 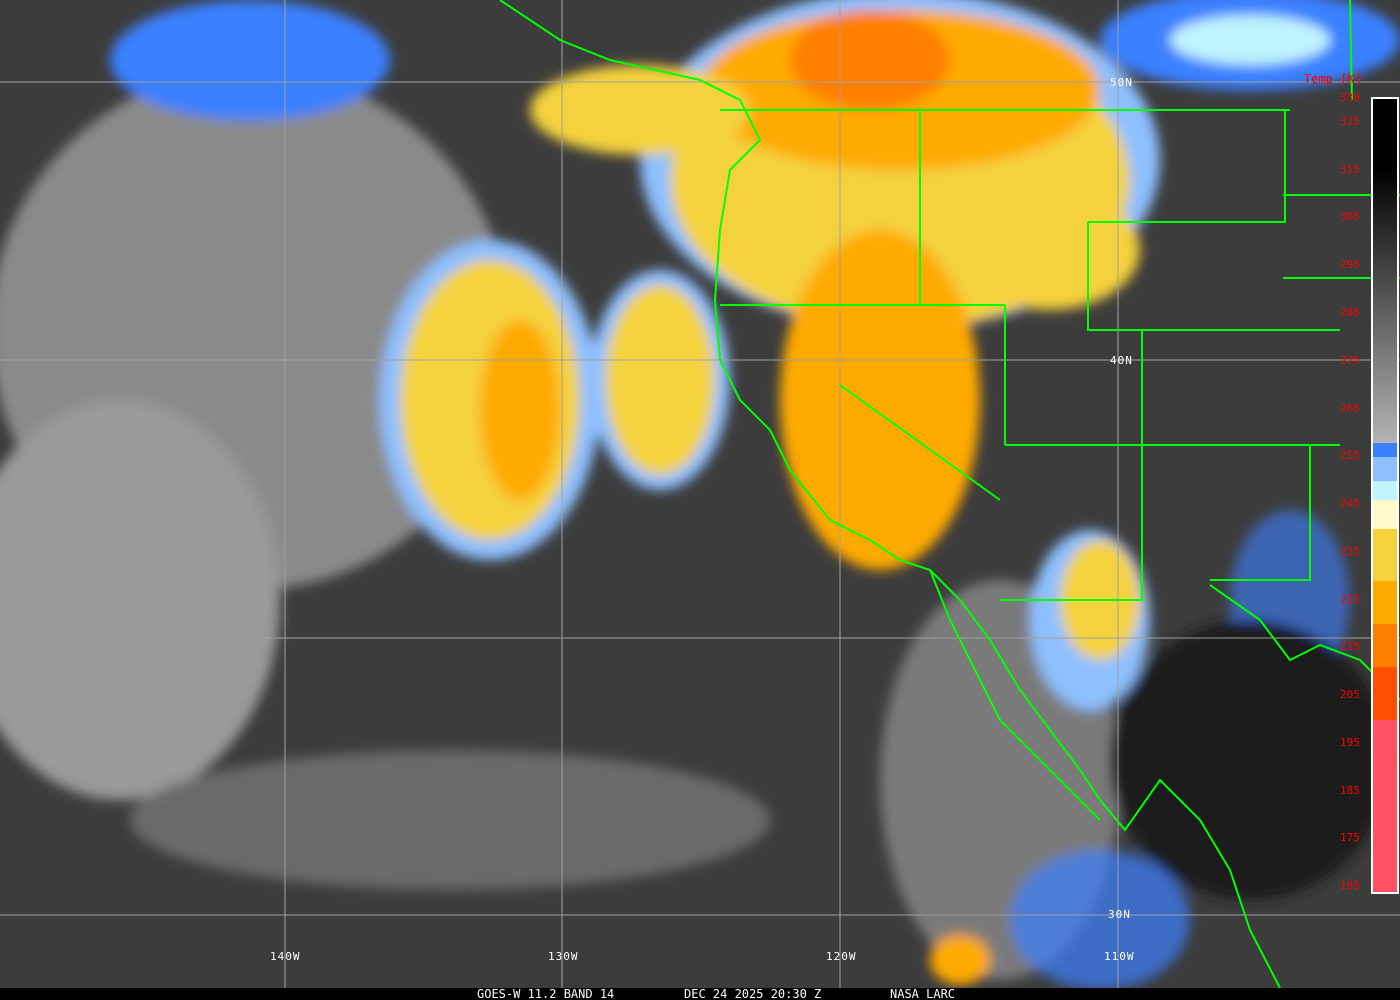 I want to click on lat-label-40n: 40N, so click(x=1121, y=360).